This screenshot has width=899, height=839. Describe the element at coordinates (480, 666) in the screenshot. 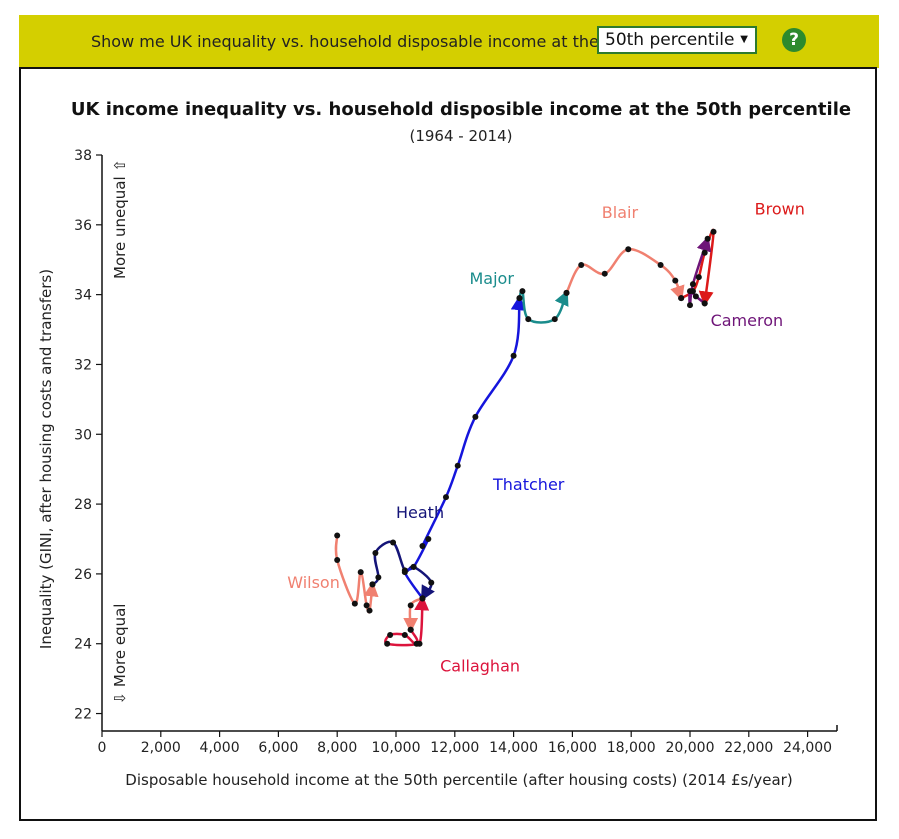

I see `series-label-callaghan: Callaghan` at that location.